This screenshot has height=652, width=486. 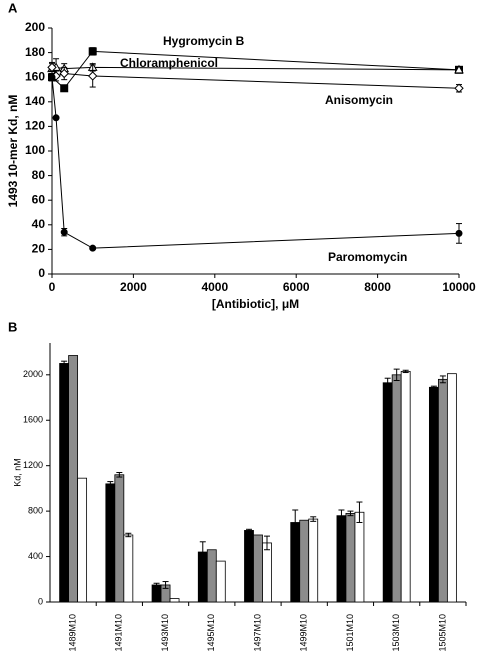 What do you see at coordinates (13, 151) in the screenshot?
I see `y-axis-label: 1493 10-mer Kd, nM` at bounding box center [13, 151].